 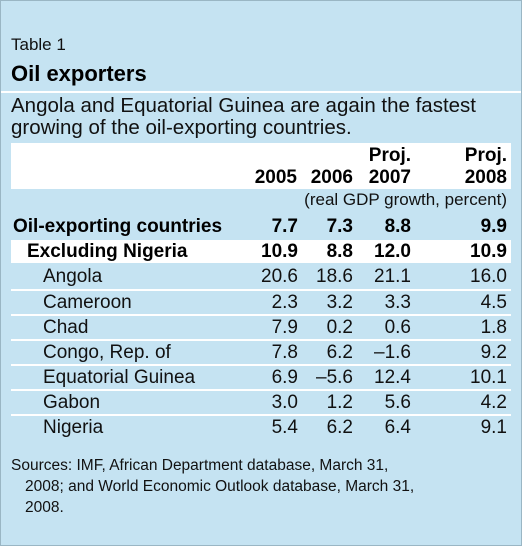 I want to click on column-year: 2008, so click(x=485, y=177).